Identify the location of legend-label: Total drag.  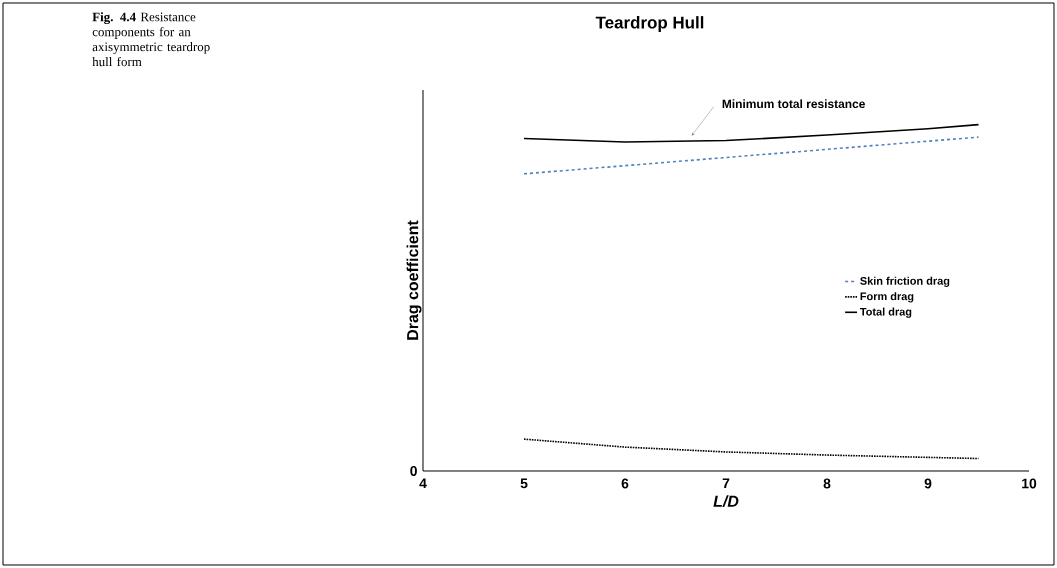
(885, 312).